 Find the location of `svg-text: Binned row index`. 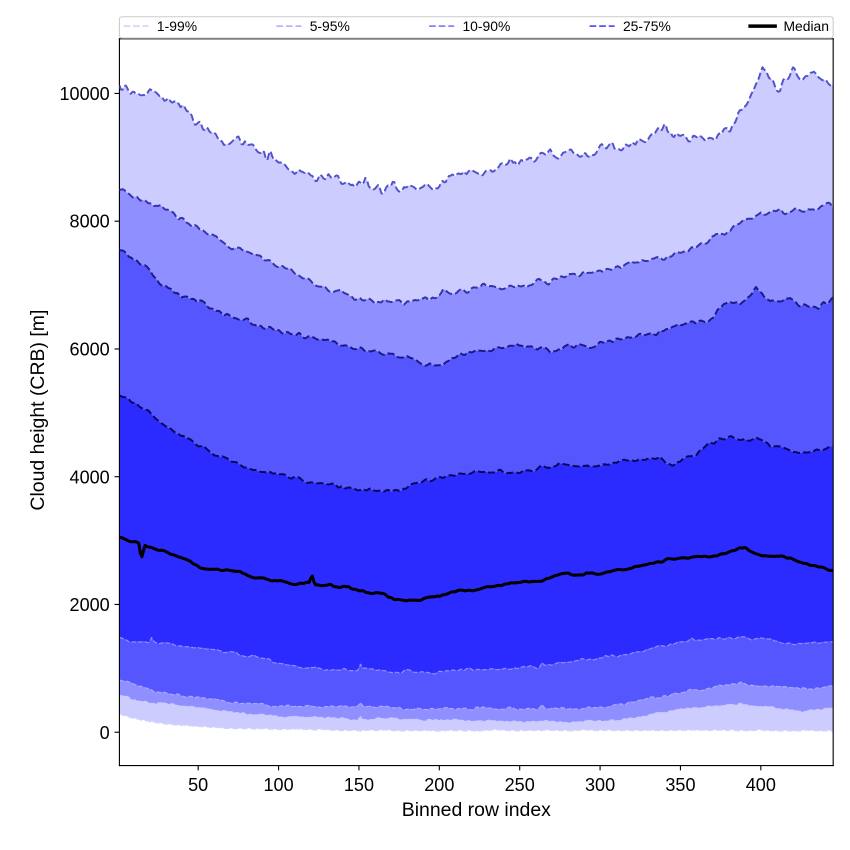

svg-text: Binned row index is located at coordinates (476, 810).